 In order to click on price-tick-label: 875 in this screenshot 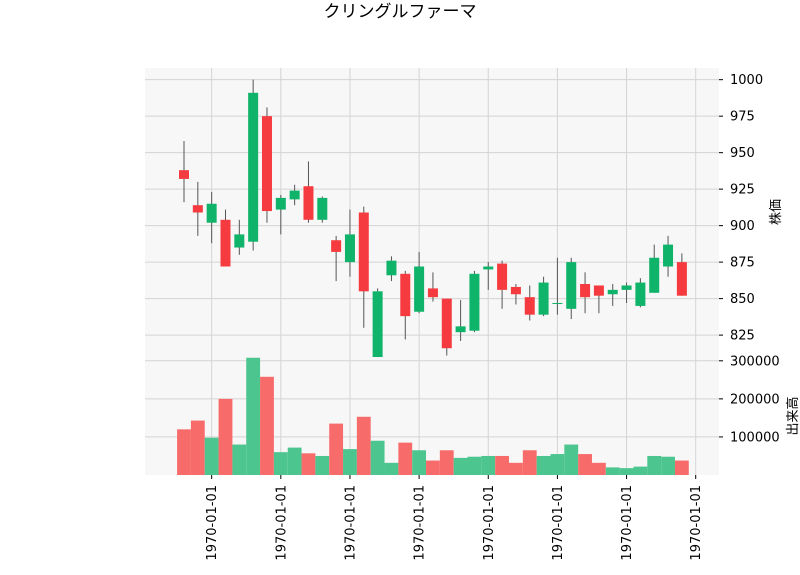, I will do `click(742, 263)`.